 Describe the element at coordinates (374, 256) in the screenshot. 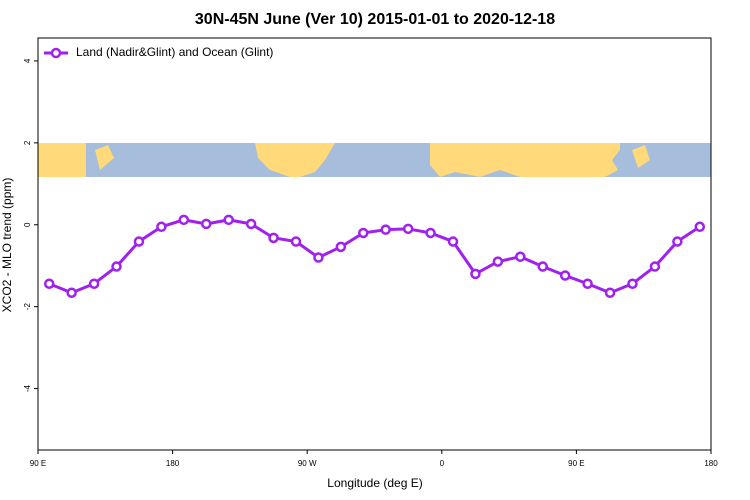

I see `series-line` at that location.